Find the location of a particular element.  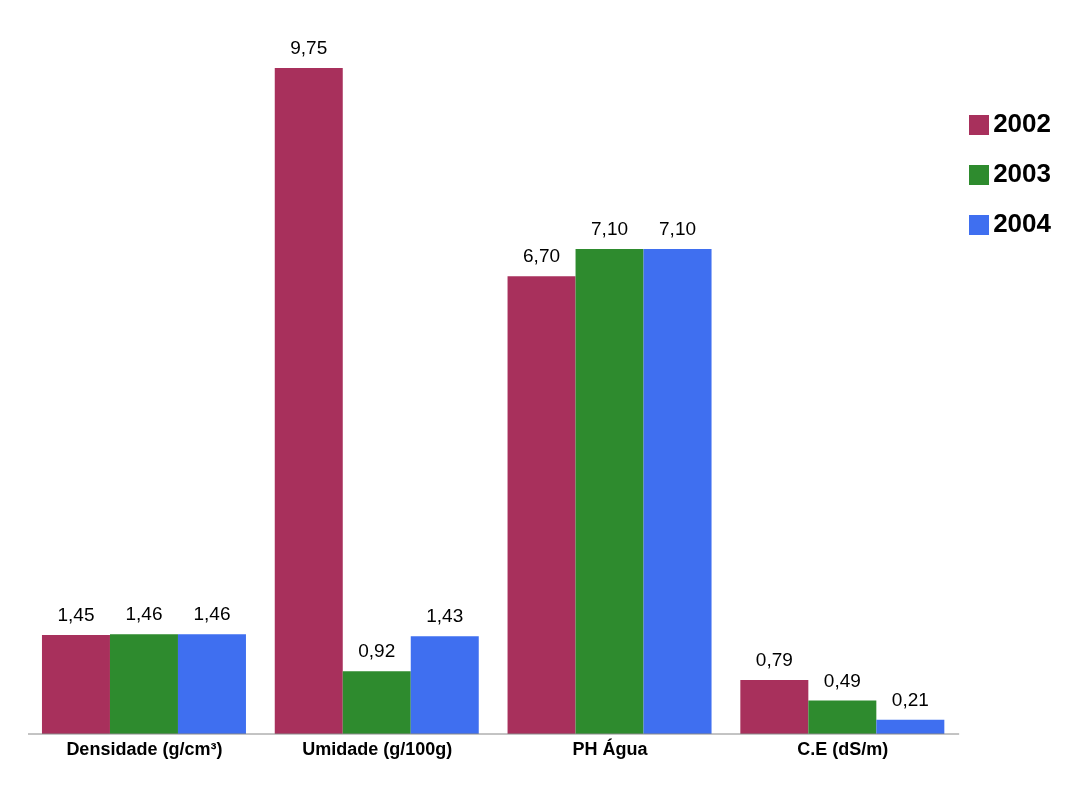

data-label: 0,49 is located at coordinates (842, 680).